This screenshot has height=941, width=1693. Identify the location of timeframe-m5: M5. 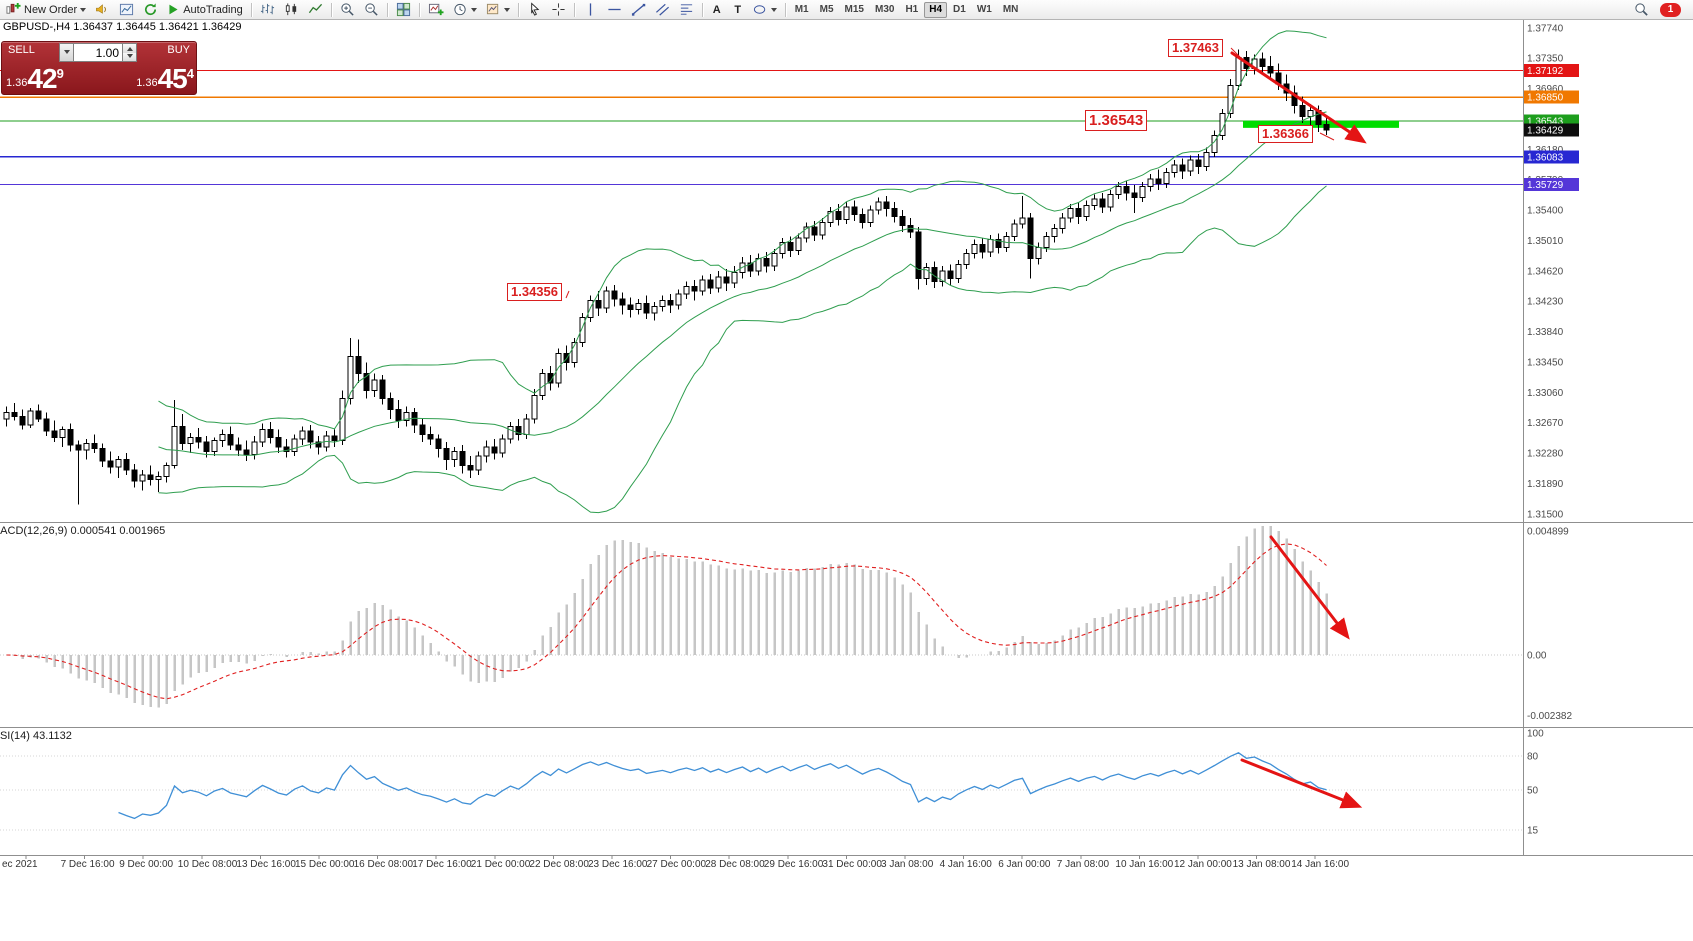
(827, 10).